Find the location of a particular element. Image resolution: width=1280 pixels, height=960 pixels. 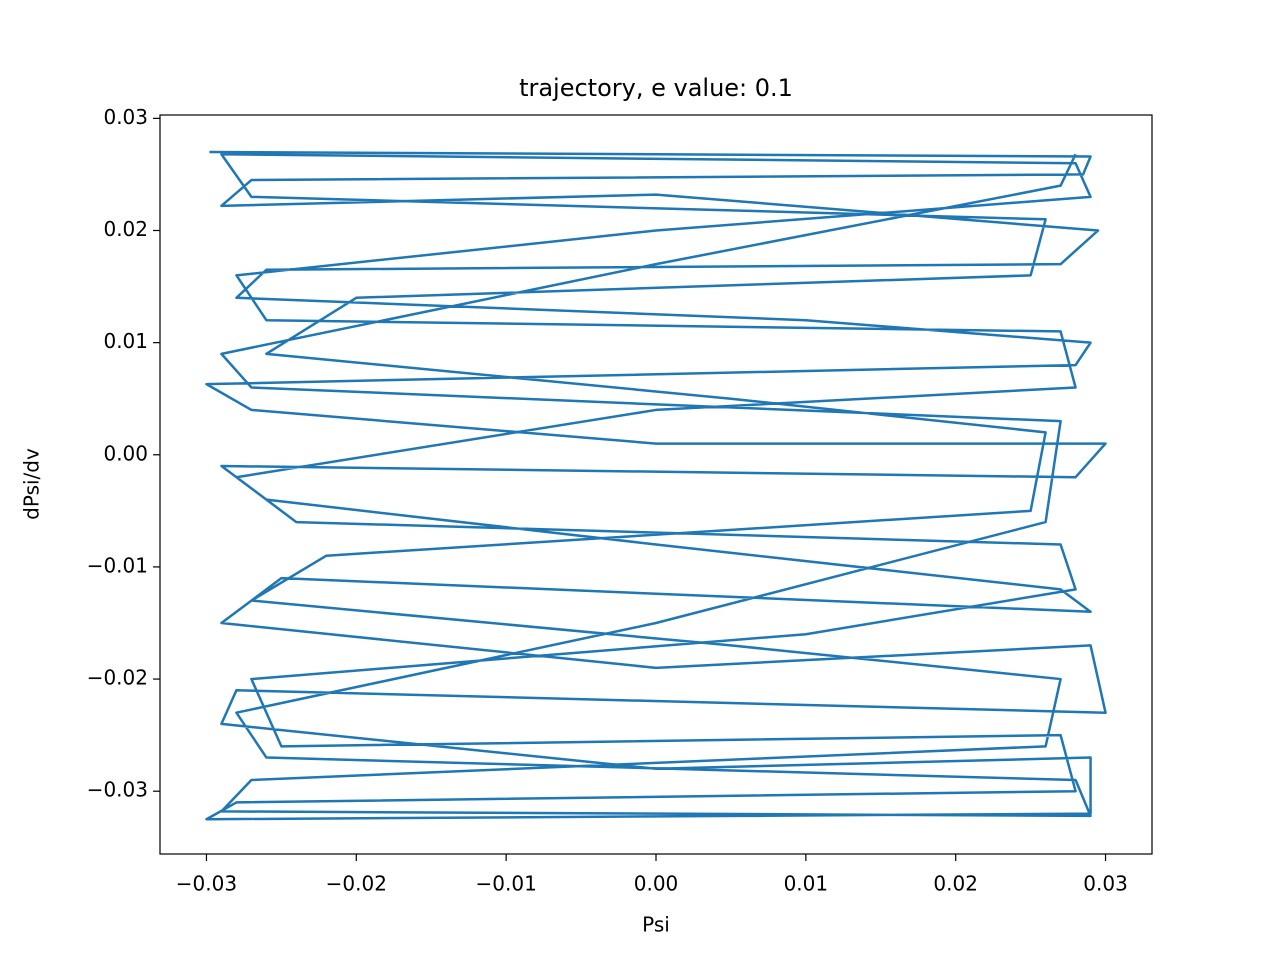

y-tick-label: −0.03 is located at coordinates (117, 790).